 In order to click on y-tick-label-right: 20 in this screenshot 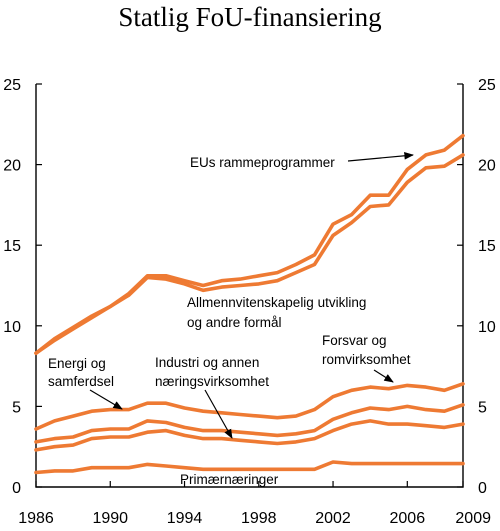, I will do `click(487, 166)`.